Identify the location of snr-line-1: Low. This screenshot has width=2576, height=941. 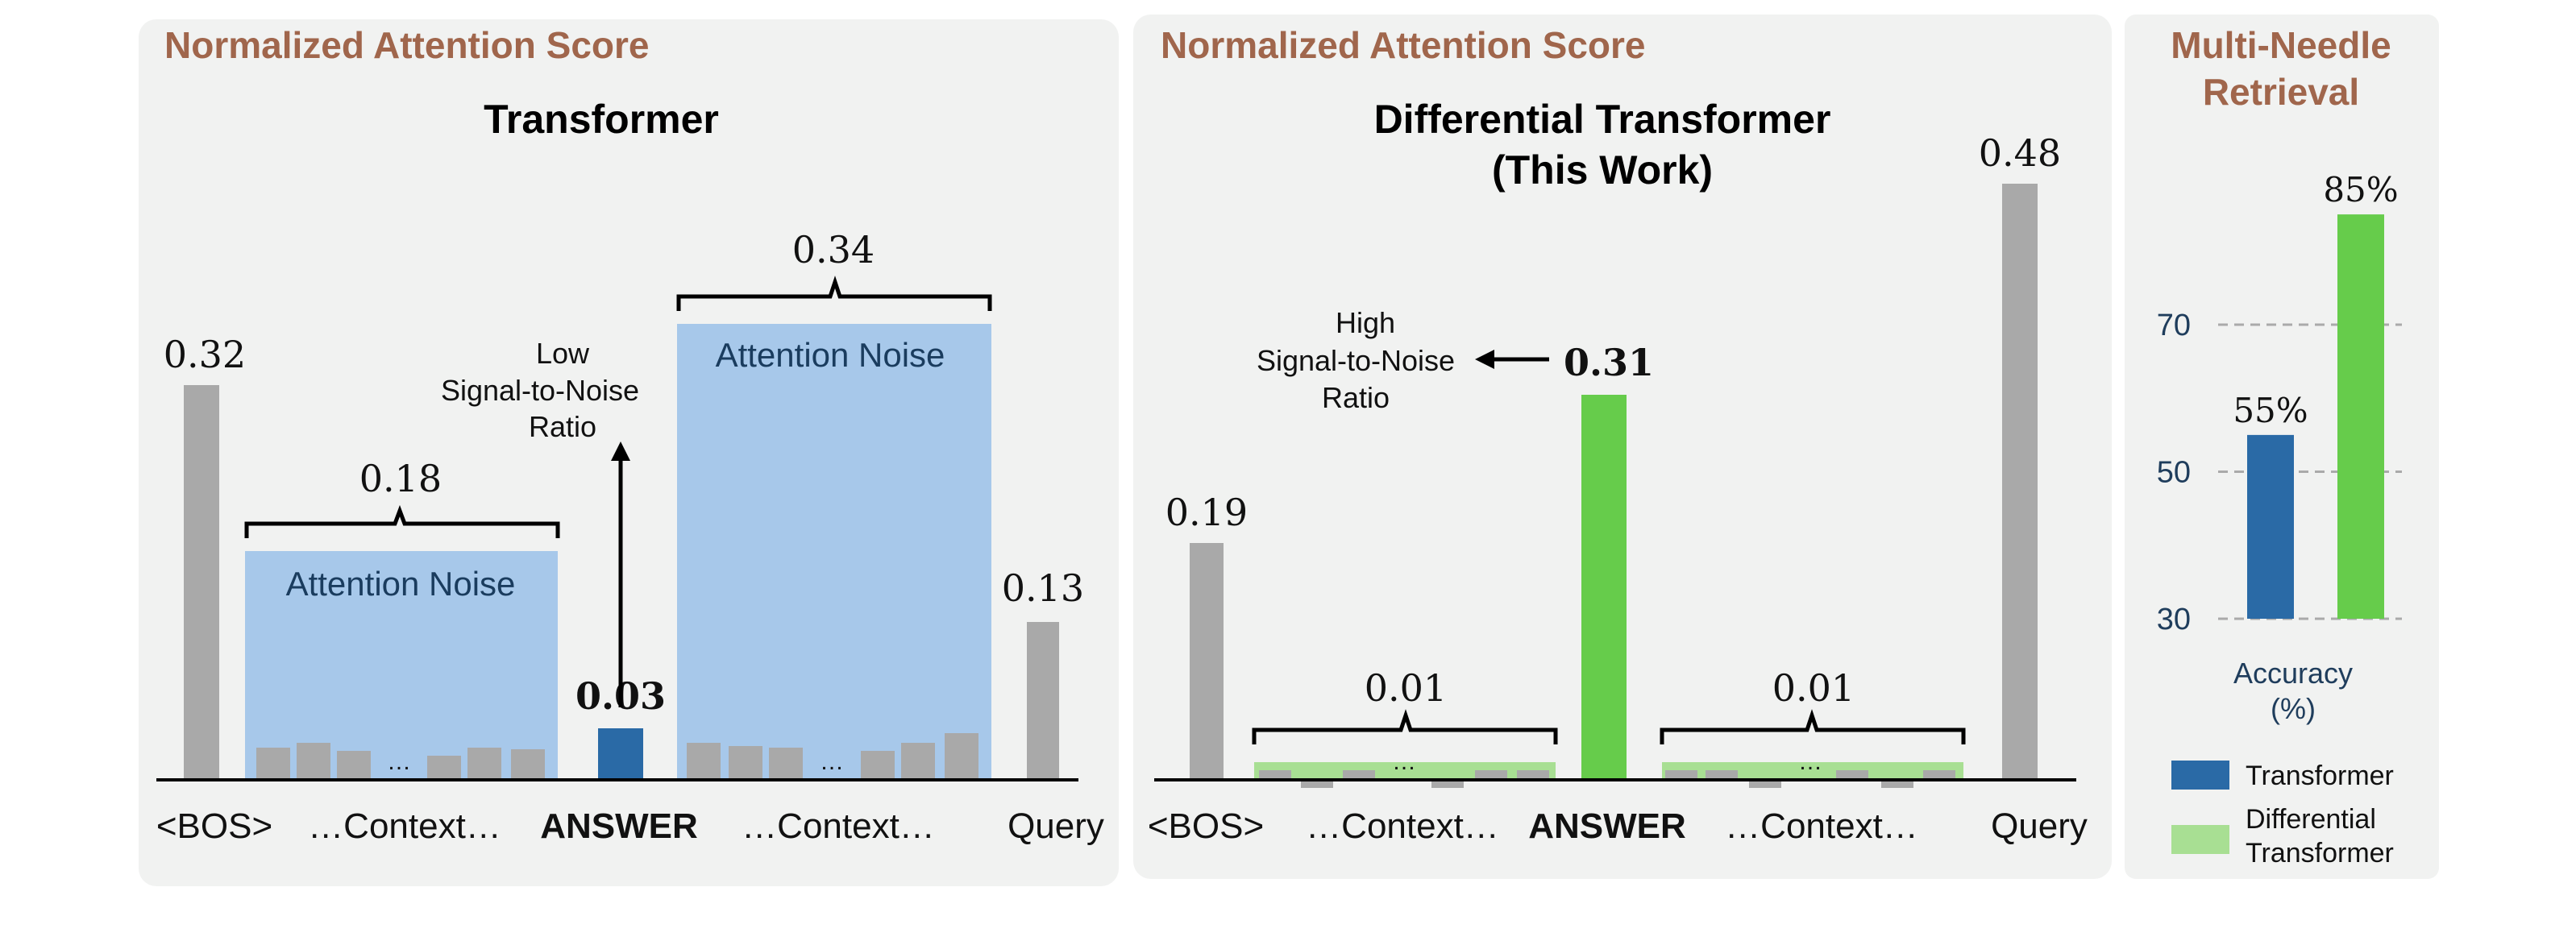
(563, 353).